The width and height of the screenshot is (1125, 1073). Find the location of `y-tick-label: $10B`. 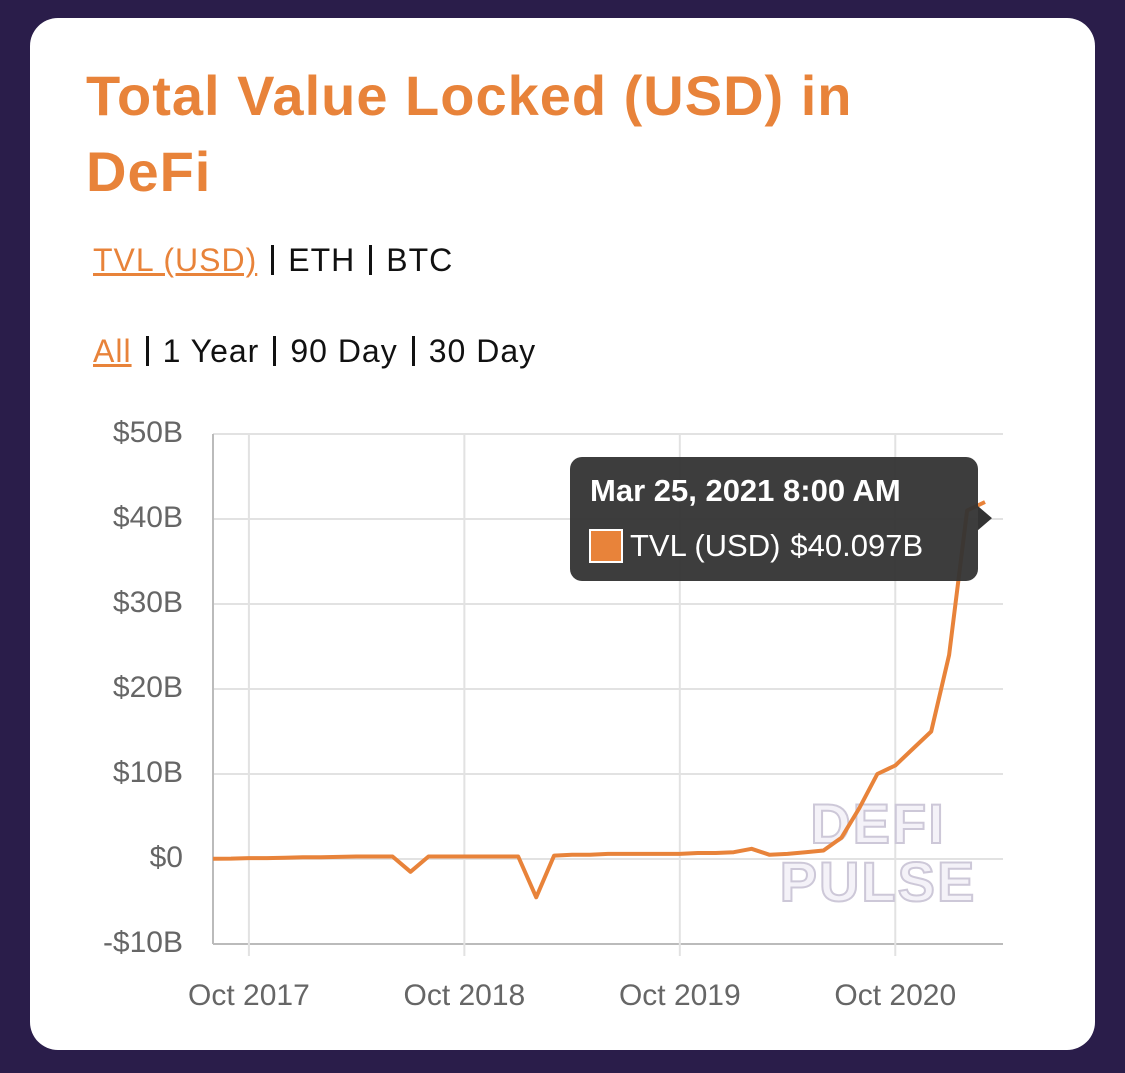

y-tick-label: $10B is located at coordinates (148, 772).